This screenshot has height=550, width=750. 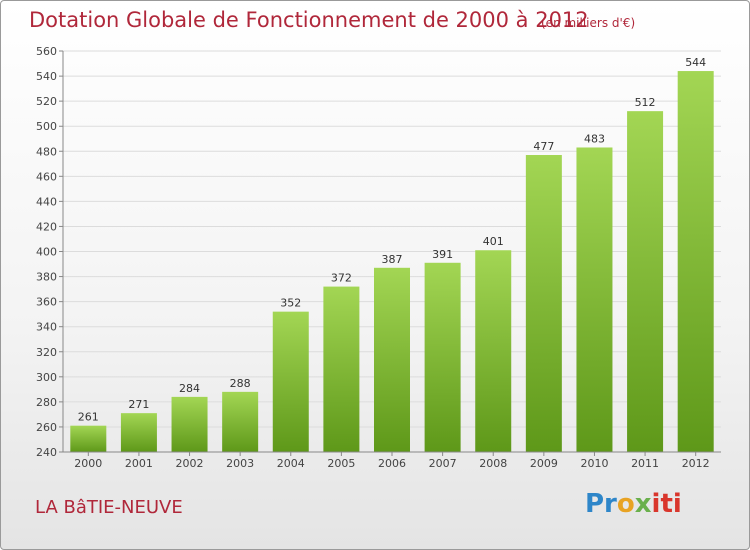 I want to click on x-tick-label-2004: 2004, so click(x=291, y=463).